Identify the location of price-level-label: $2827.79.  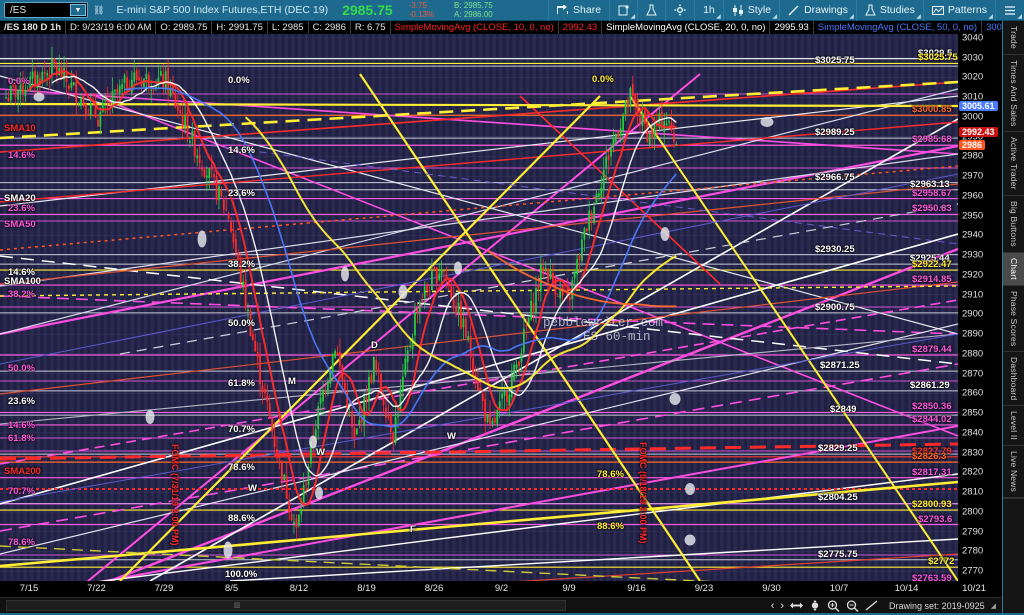
(932, 451).